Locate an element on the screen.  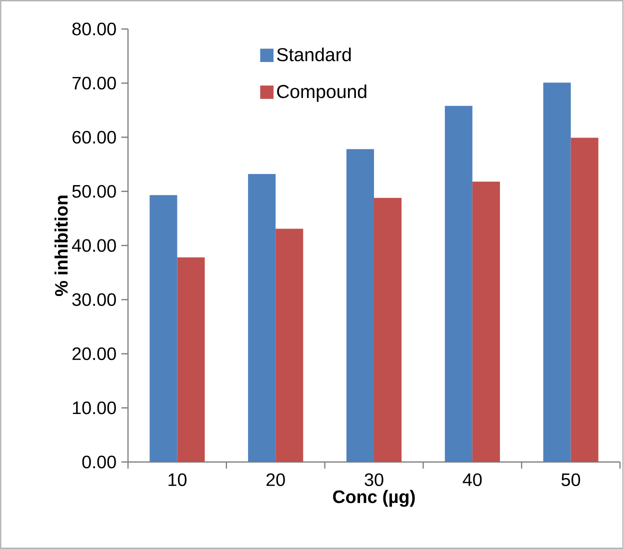
legend-label: Compound is located at coordinates (321, 93).